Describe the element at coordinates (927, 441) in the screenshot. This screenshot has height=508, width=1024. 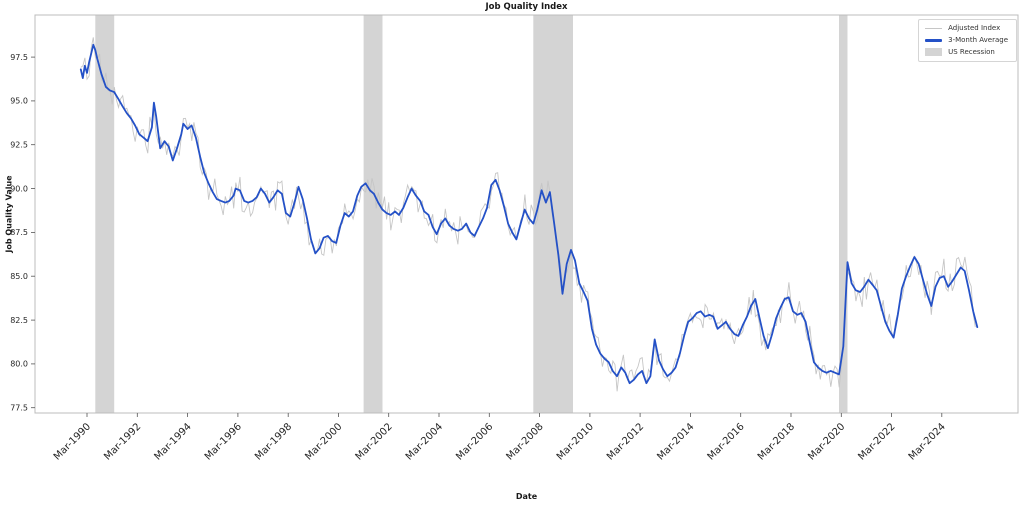
I see `x-tick-label: Mar-2024` at that location.